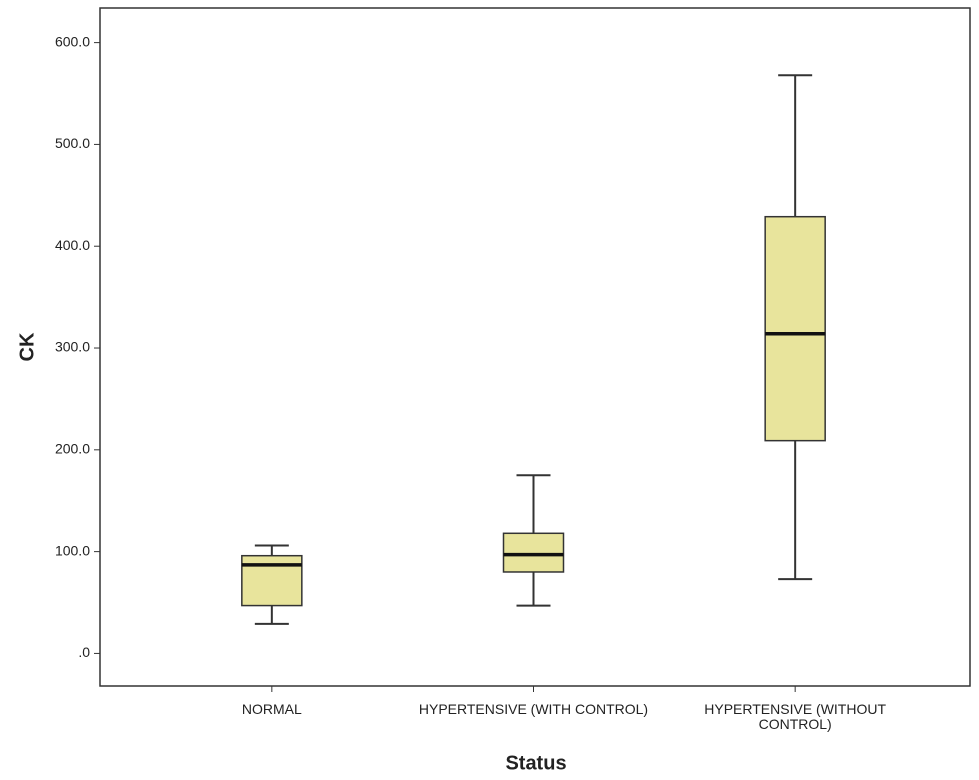  I want to click on y-tick-label: .0, so click(84, 652).